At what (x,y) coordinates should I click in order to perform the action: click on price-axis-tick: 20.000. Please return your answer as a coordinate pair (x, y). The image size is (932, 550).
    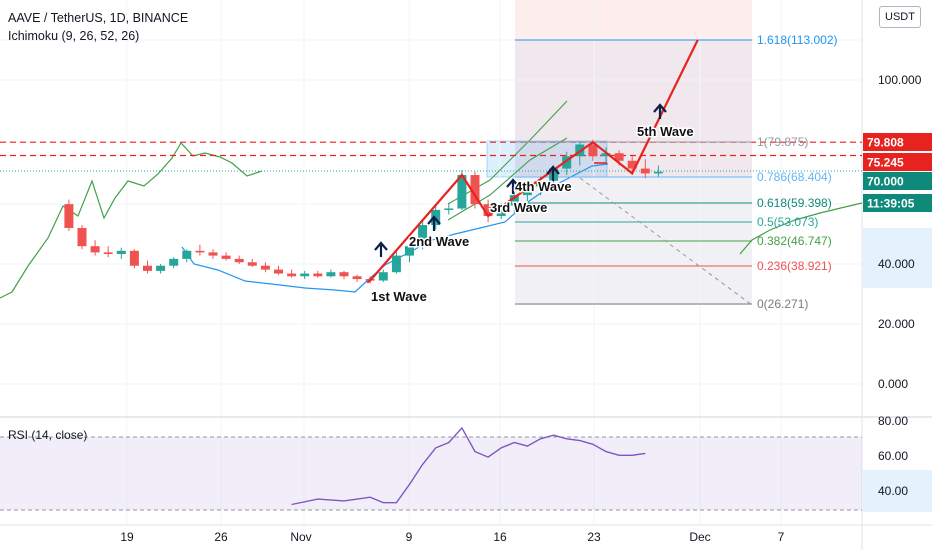
    Looking at the image, I should click on (896, 324).